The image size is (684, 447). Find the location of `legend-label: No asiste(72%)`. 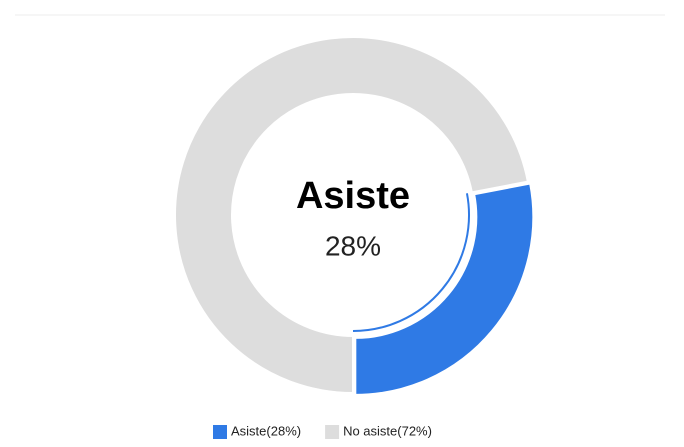

legend-label: No asiste(72%) is located at coordinates (387, 430).